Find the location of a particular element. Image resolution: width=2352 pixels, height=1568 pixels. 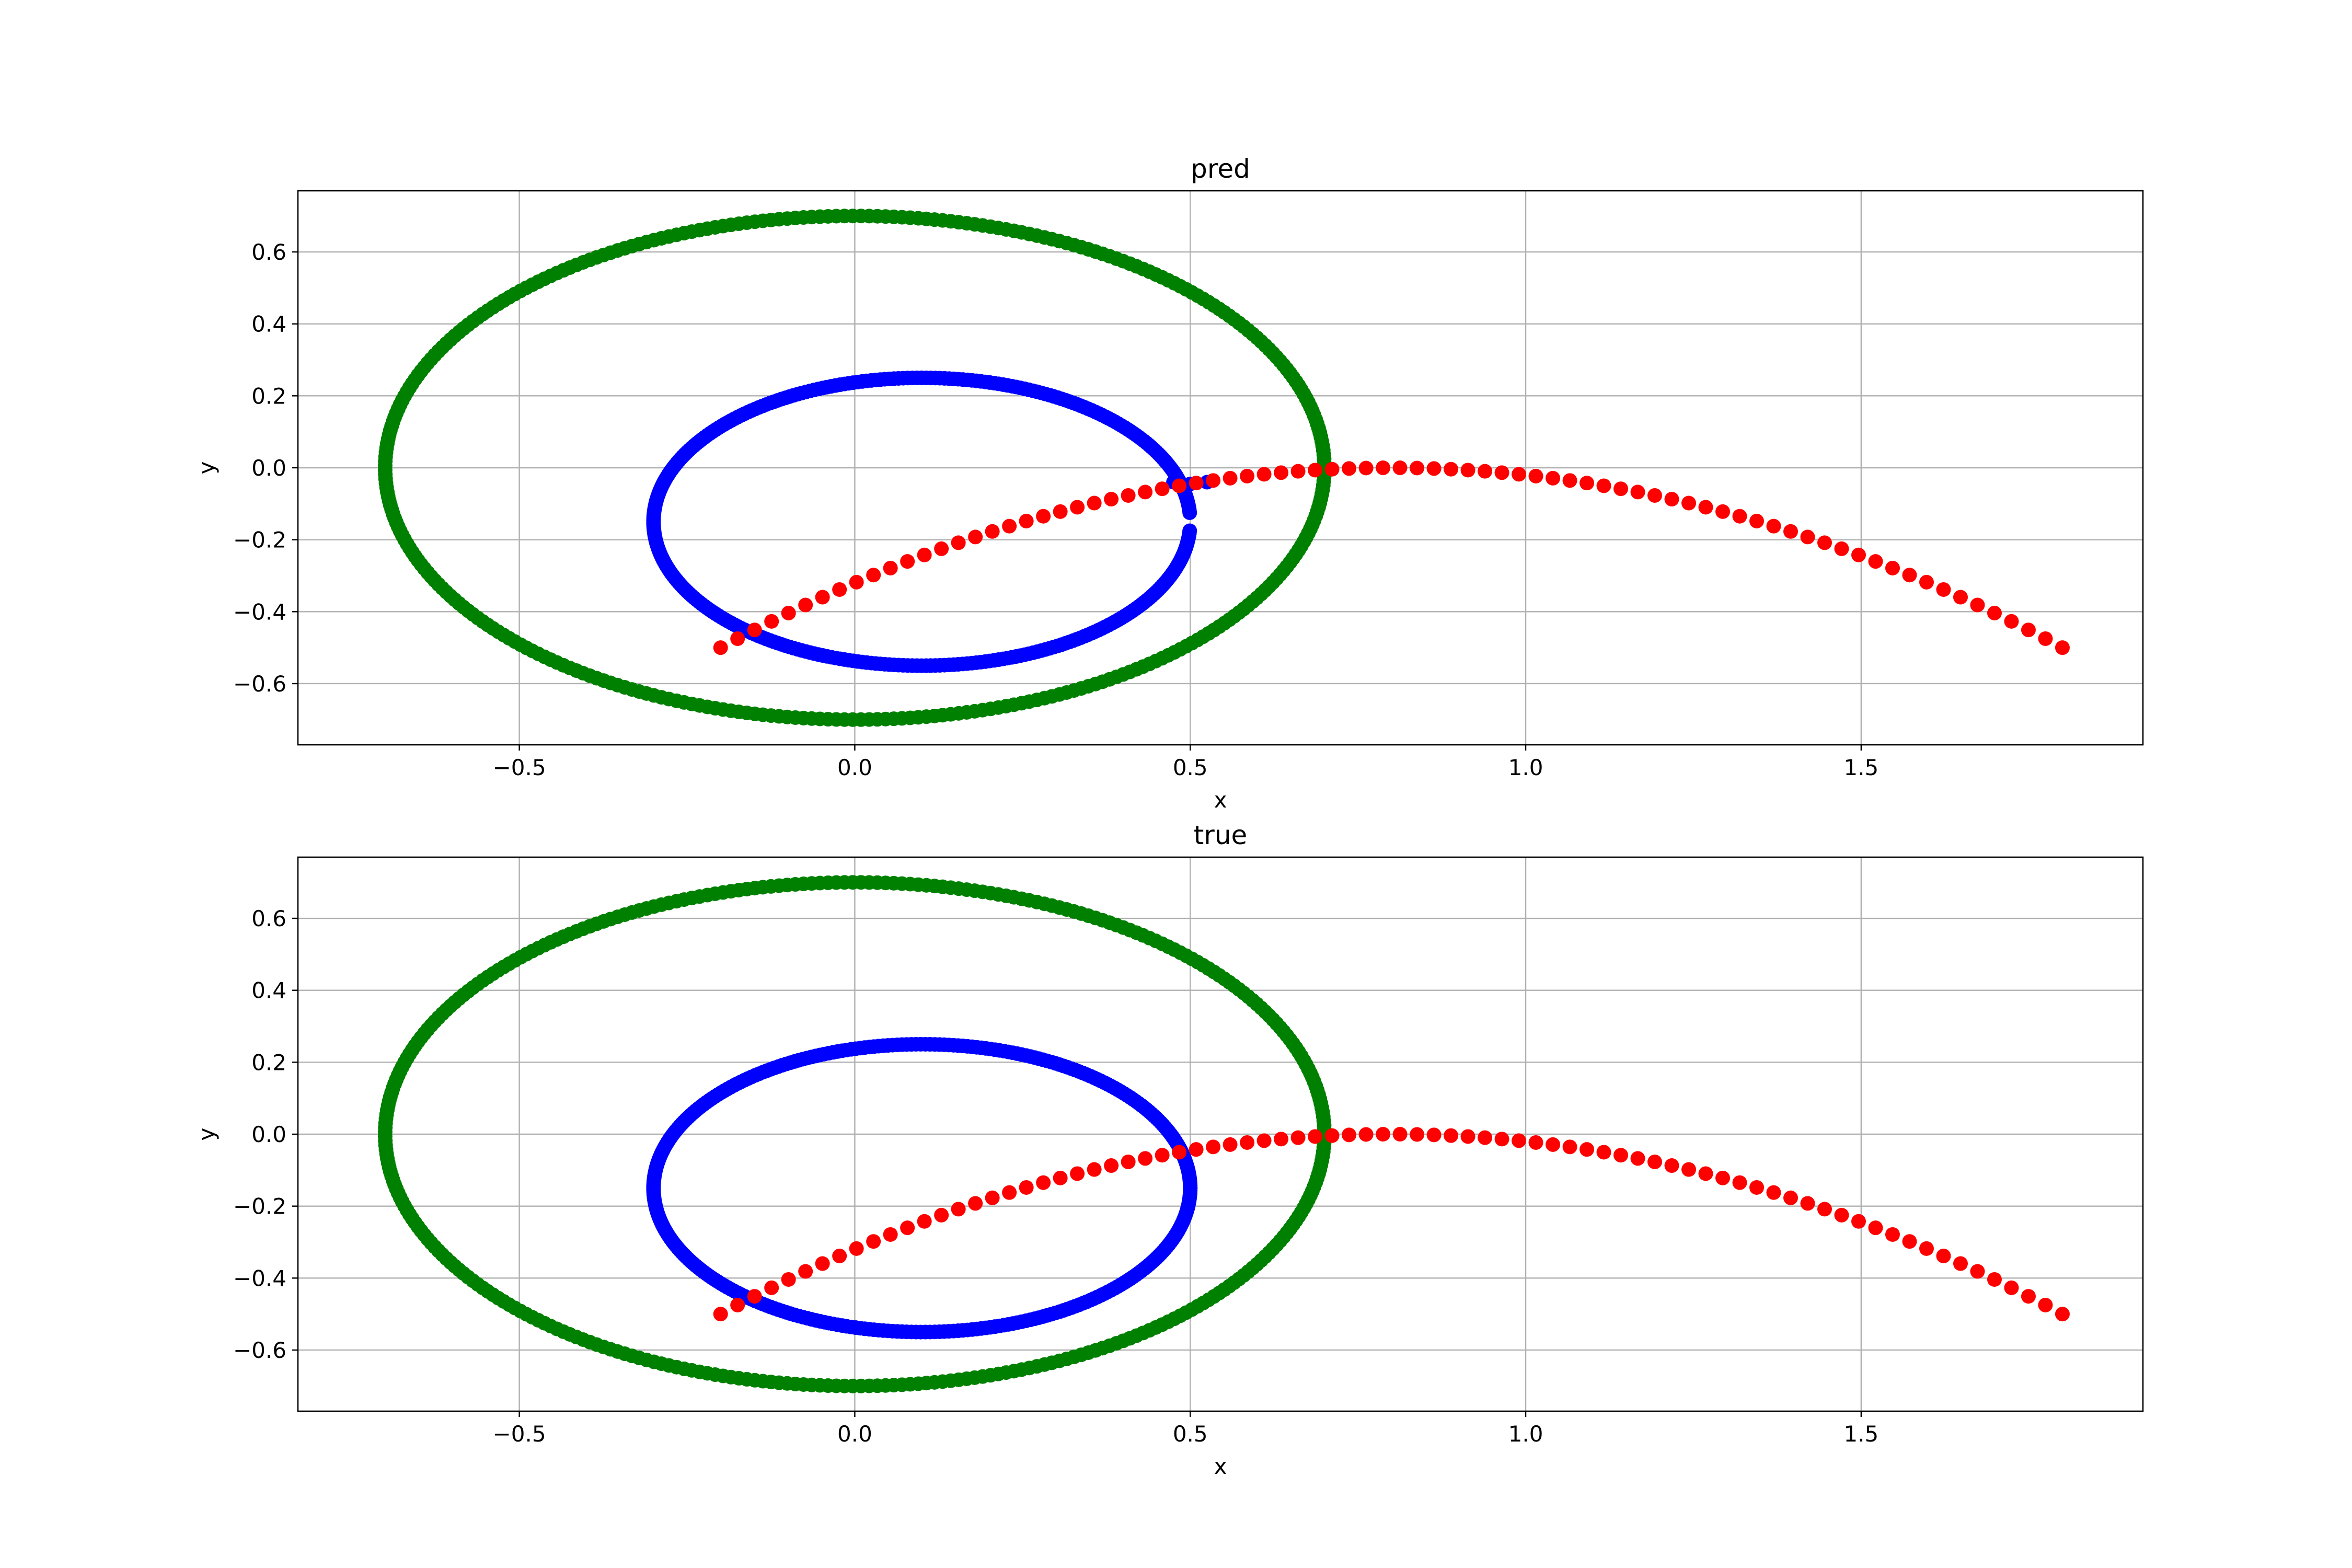

y-tick-label: 0.0 is located at coordinates (268, 468).